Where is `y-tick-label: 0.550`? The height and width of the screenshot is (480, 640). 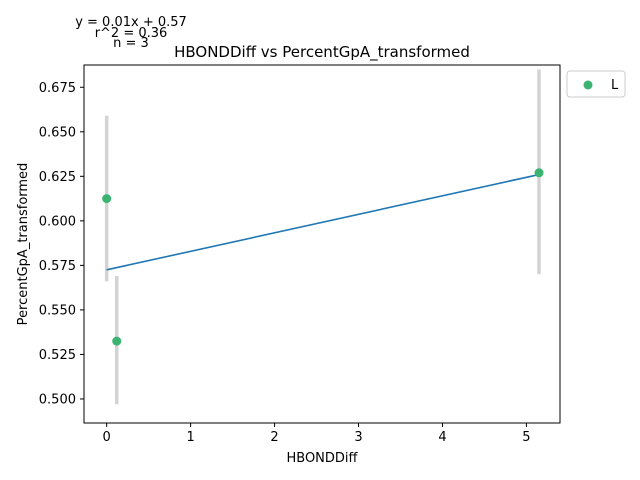
y-tick-label: 0.550 is located at coordinates (57, 310).